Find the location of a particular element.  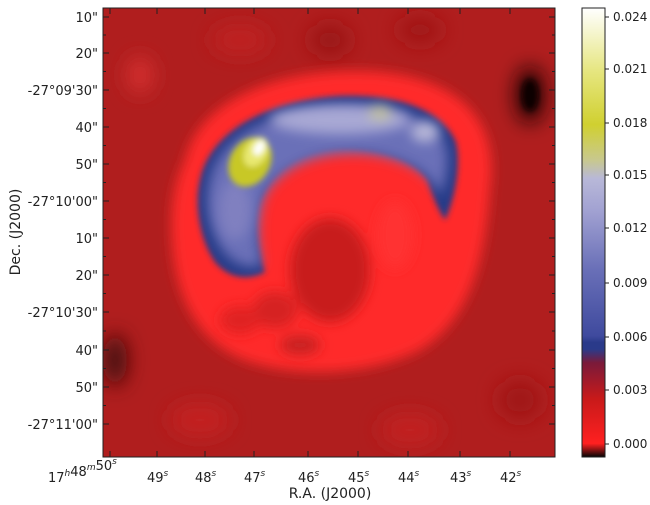

colorbar-tick-label: 0.015 is located at coordinates (630, 175).